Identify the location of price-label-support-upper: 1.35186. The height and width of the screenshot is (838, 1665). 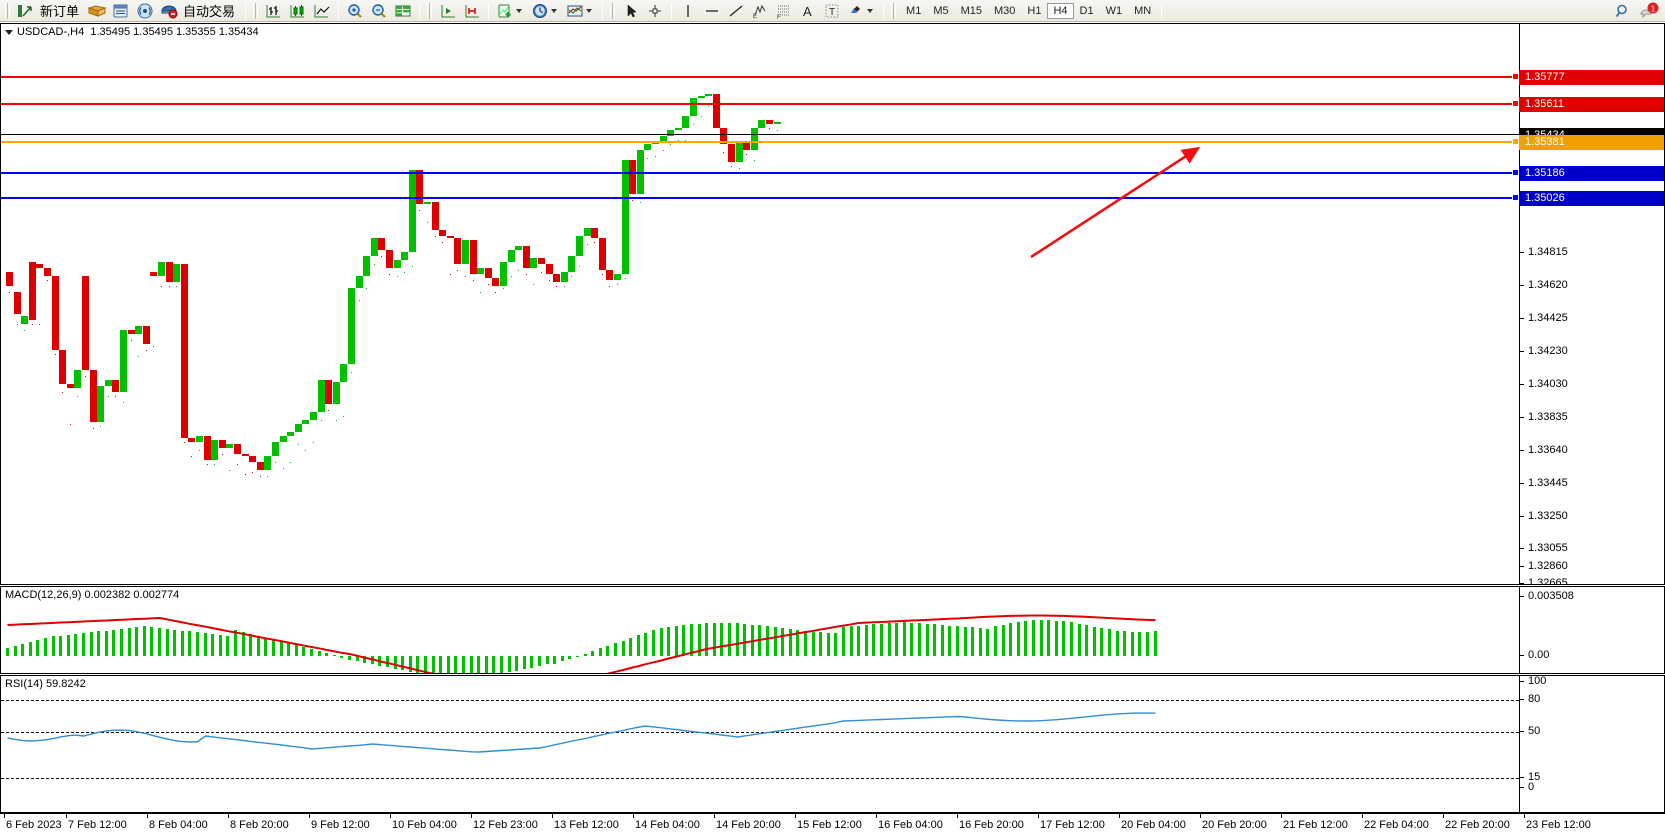
(1591, 173).